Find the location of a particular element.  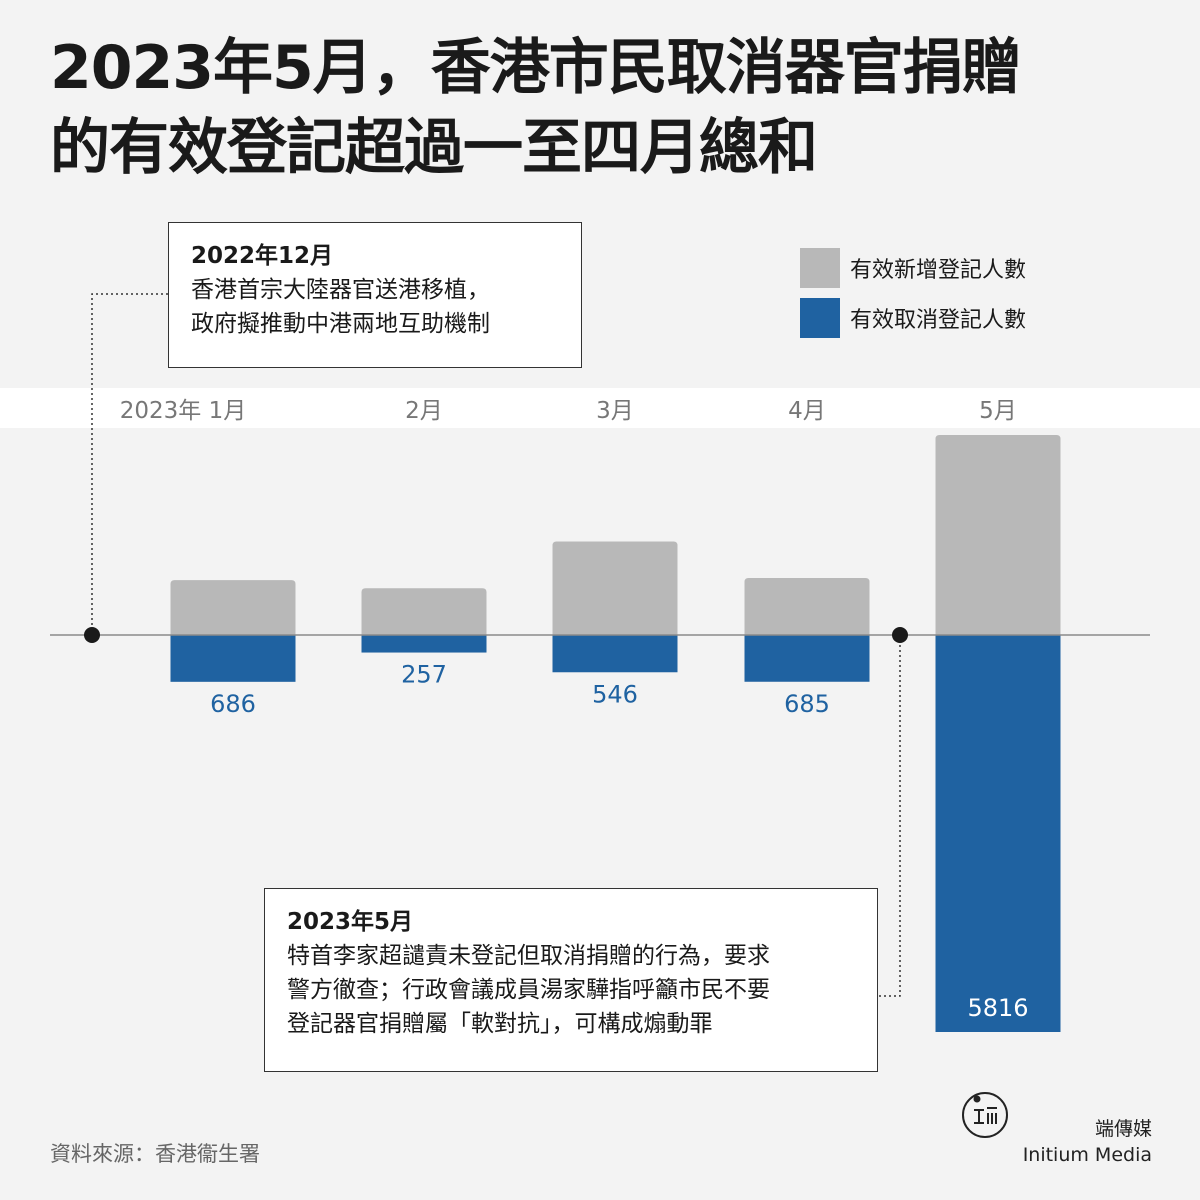

legend-label-cancel: 有效取消登記人數 is located at coordinates (938, 320).